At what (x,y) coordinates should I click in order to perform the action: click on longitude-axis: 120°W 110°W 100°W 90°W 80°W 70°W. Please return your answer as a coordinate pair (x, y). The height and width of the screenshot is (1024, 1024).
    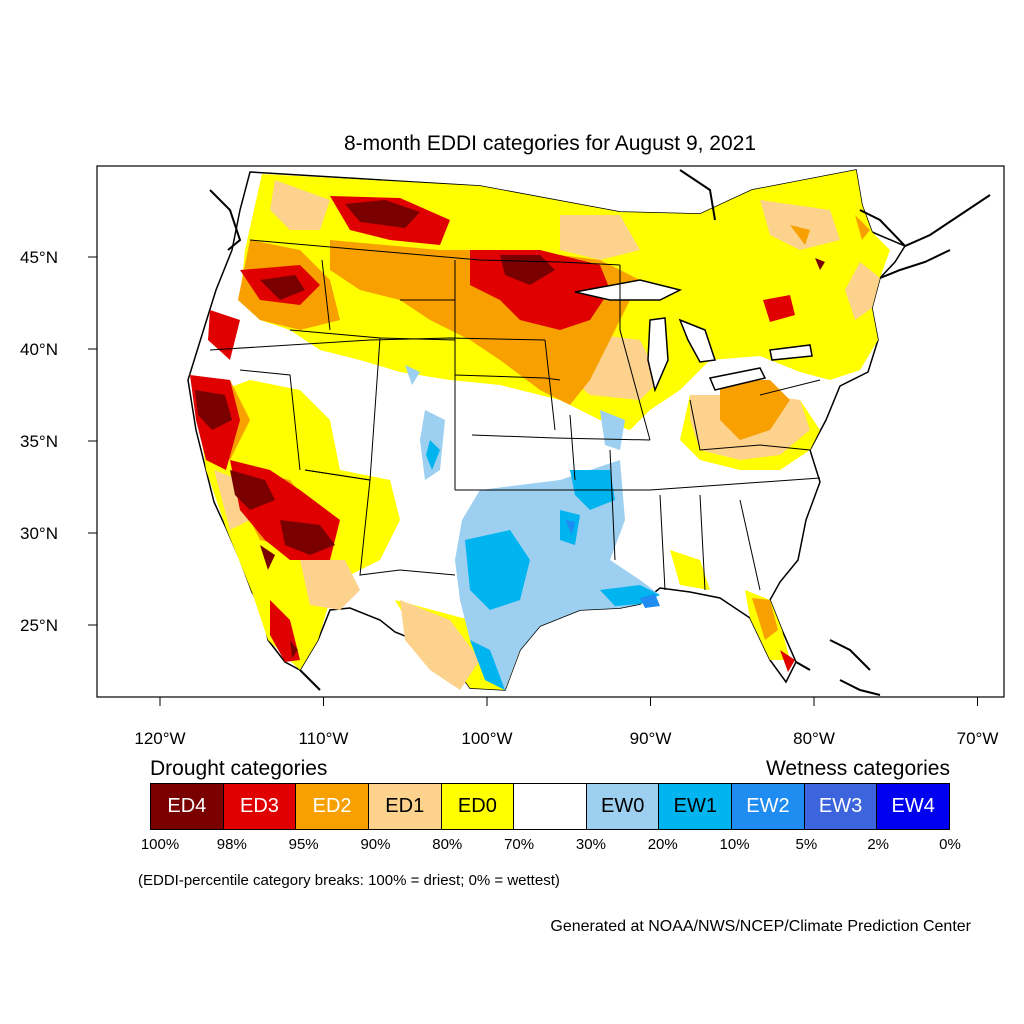
    Looking at the image, I should click on (566, 722).